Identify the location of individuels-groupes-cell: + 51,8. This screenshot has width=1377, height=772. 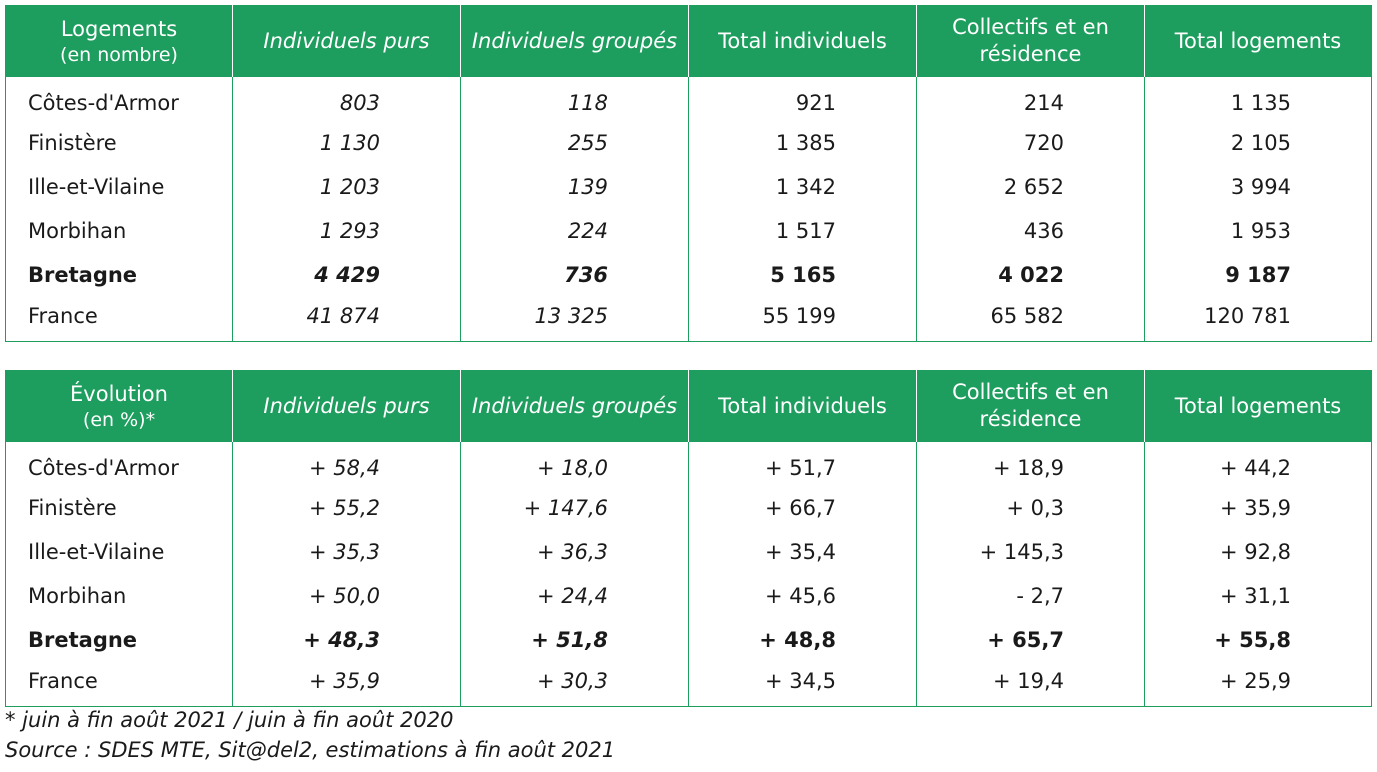
(574, 640).